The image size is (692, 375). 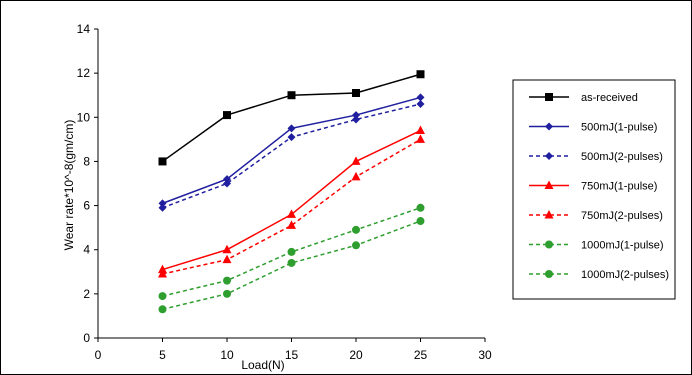 I want to click on legend-label: as-received, so click(x=609, y=98).